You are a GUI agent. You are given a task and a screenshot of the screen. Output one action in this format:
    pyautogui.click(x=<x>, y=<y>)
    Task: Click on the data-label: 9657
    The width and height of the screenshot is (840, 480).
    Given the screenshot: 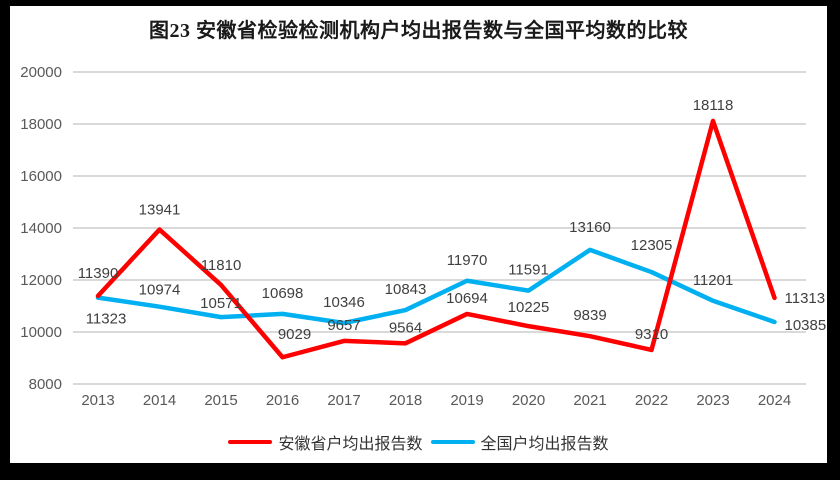 What is the action you would take?
    pyautogui.click(x=343, y=325)
    